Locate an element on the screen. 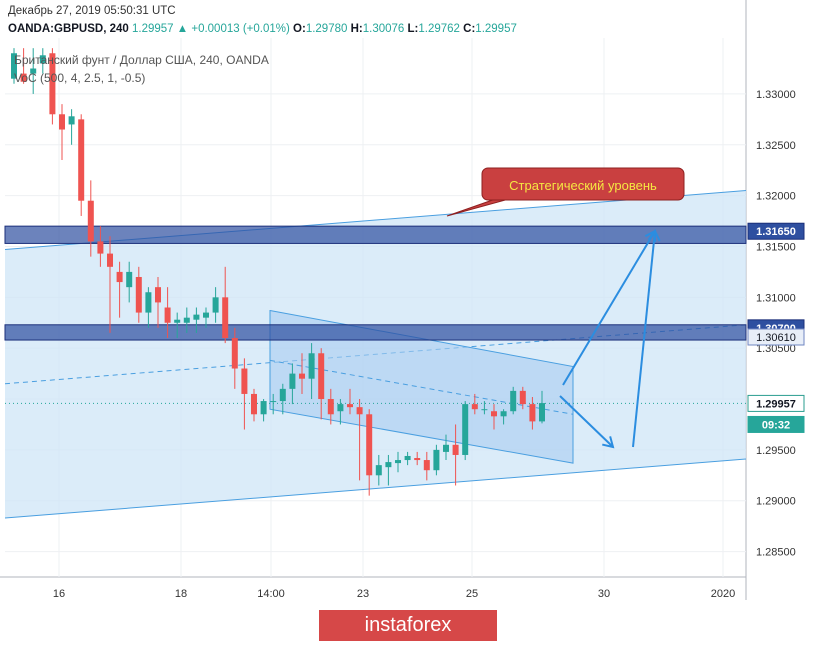  x-tick-label: 14:00 is located at coordinates (271, 594).